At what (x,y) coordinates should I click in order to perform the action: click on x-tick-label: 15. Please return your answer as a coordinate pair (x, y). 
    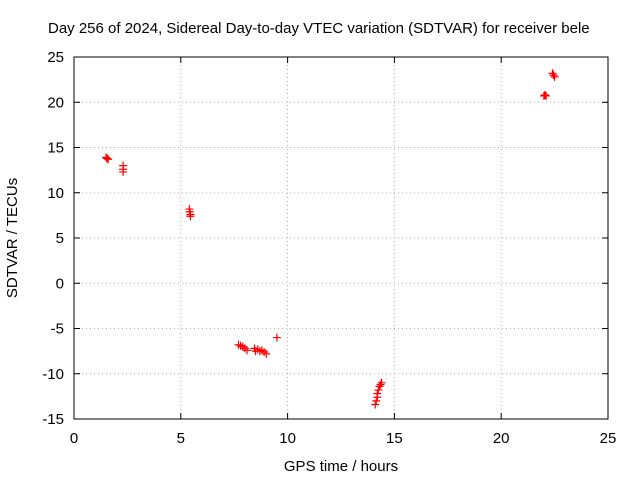
    Looking at the image, I should click on (394, 438).